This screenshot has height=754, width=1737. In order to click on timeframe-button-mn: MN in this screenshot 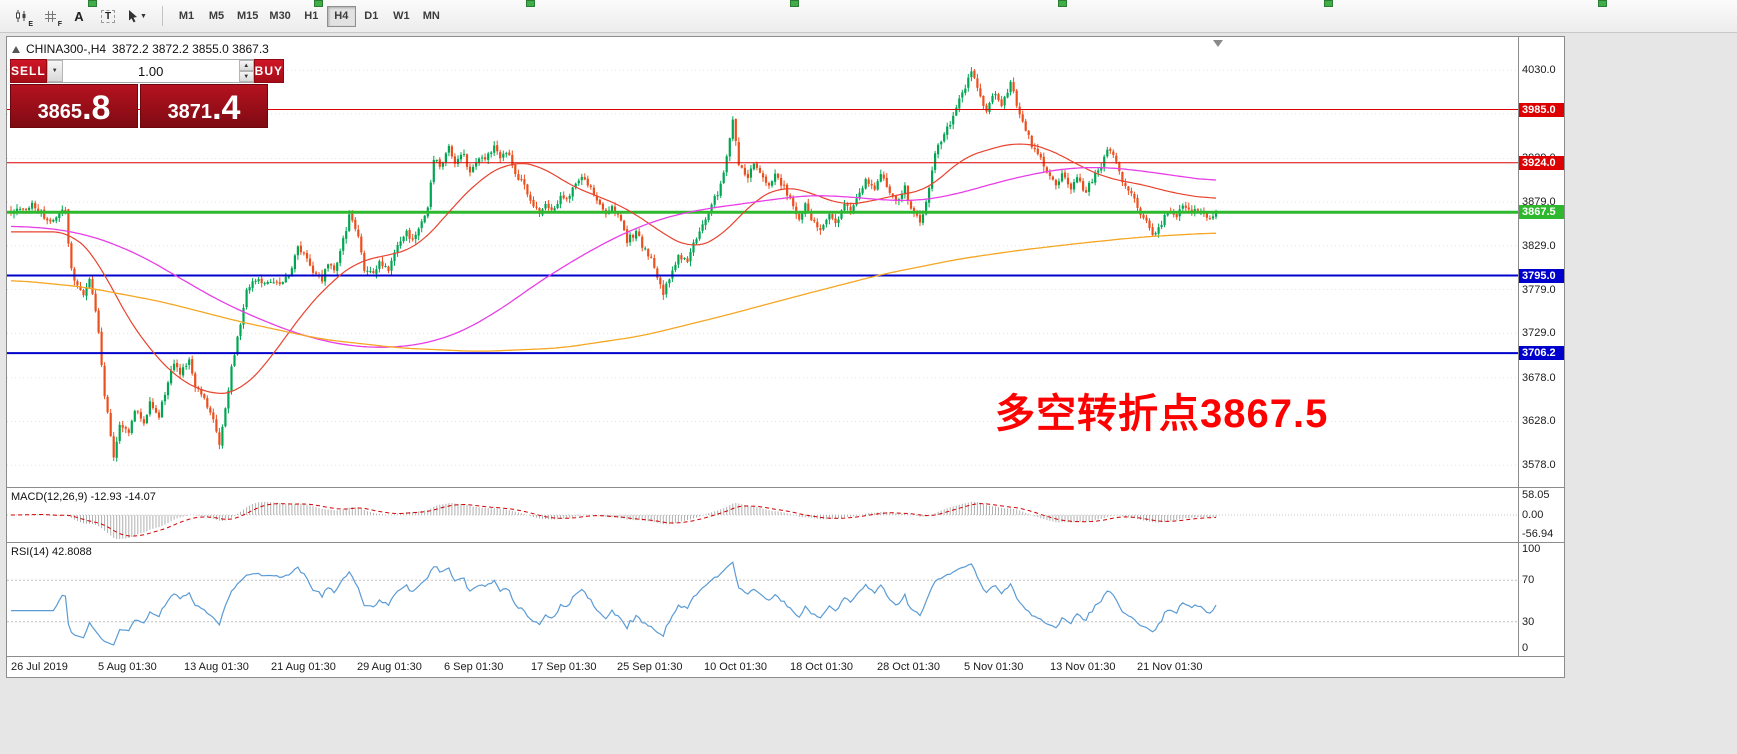, I will do `click(431, 16)`.